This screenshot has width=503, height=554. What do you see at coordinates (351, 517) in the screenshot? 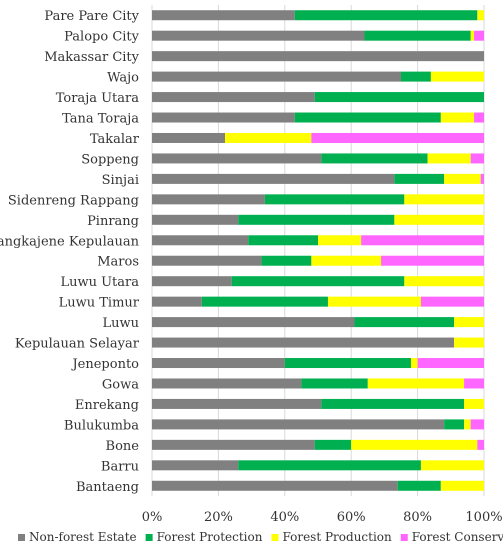
I see `x-tick-label: 60%` at bounding box center [351, 517].